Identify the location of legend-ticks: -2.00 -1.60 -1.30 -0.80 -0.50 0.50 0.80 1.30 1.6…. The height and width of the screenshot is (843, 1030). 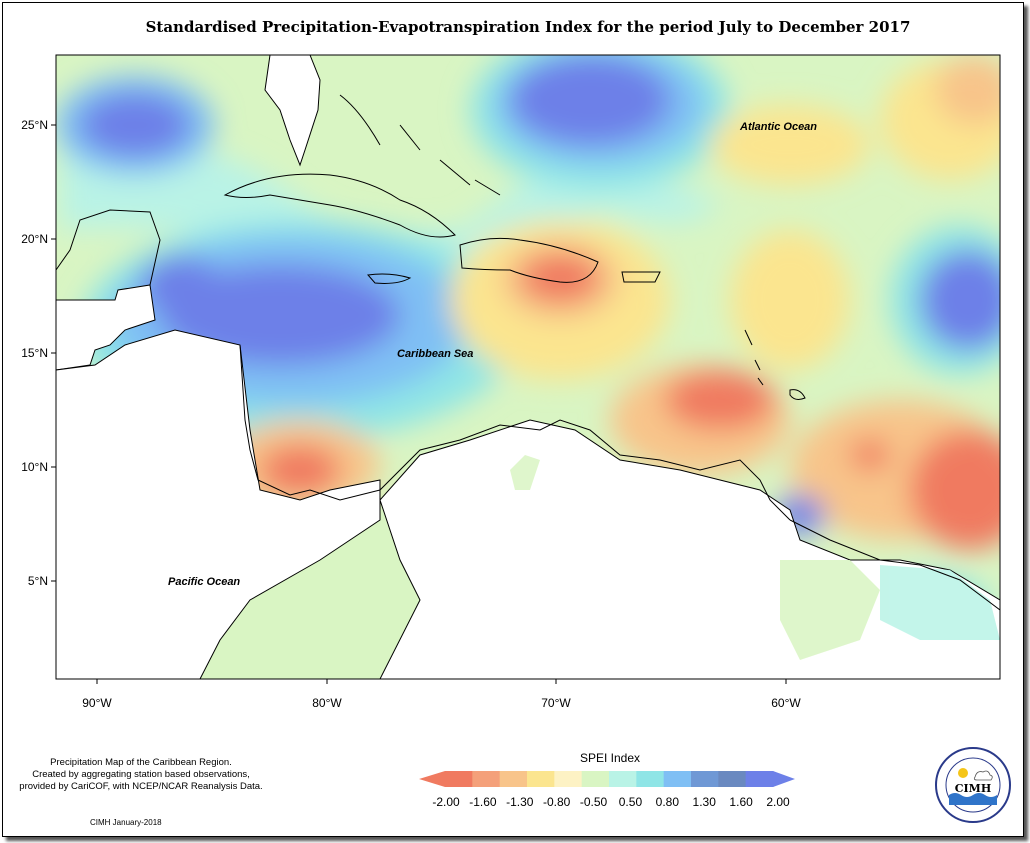
(610, 802).